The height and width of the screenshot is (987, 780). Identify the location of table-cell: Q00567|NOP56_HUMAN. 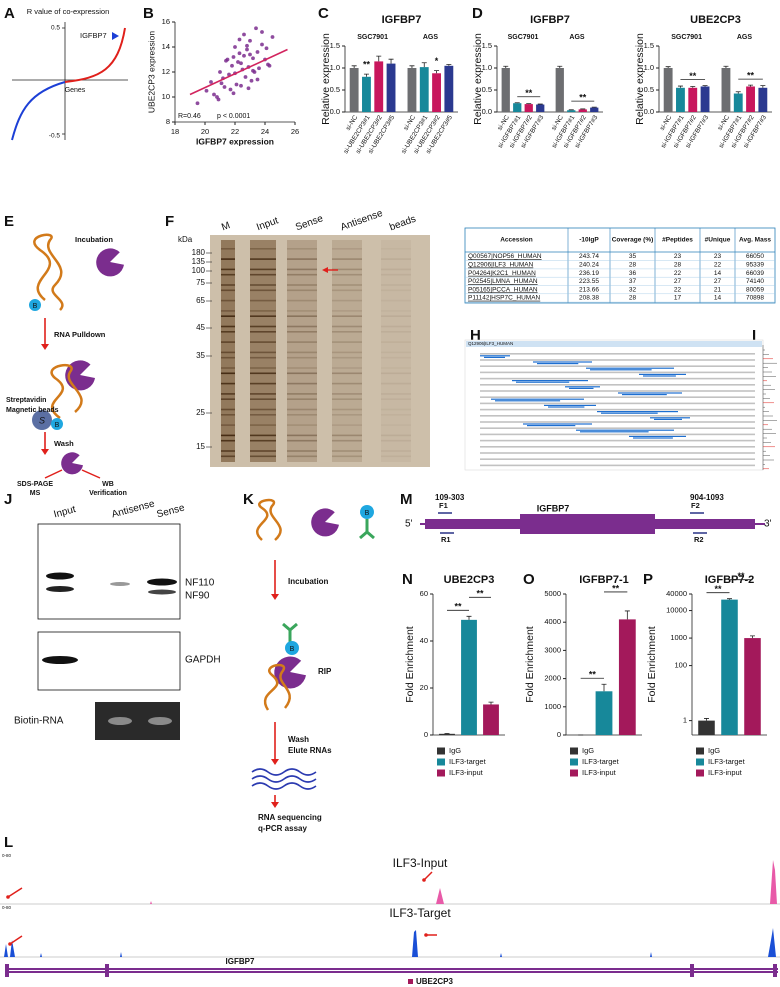
(505, 256).